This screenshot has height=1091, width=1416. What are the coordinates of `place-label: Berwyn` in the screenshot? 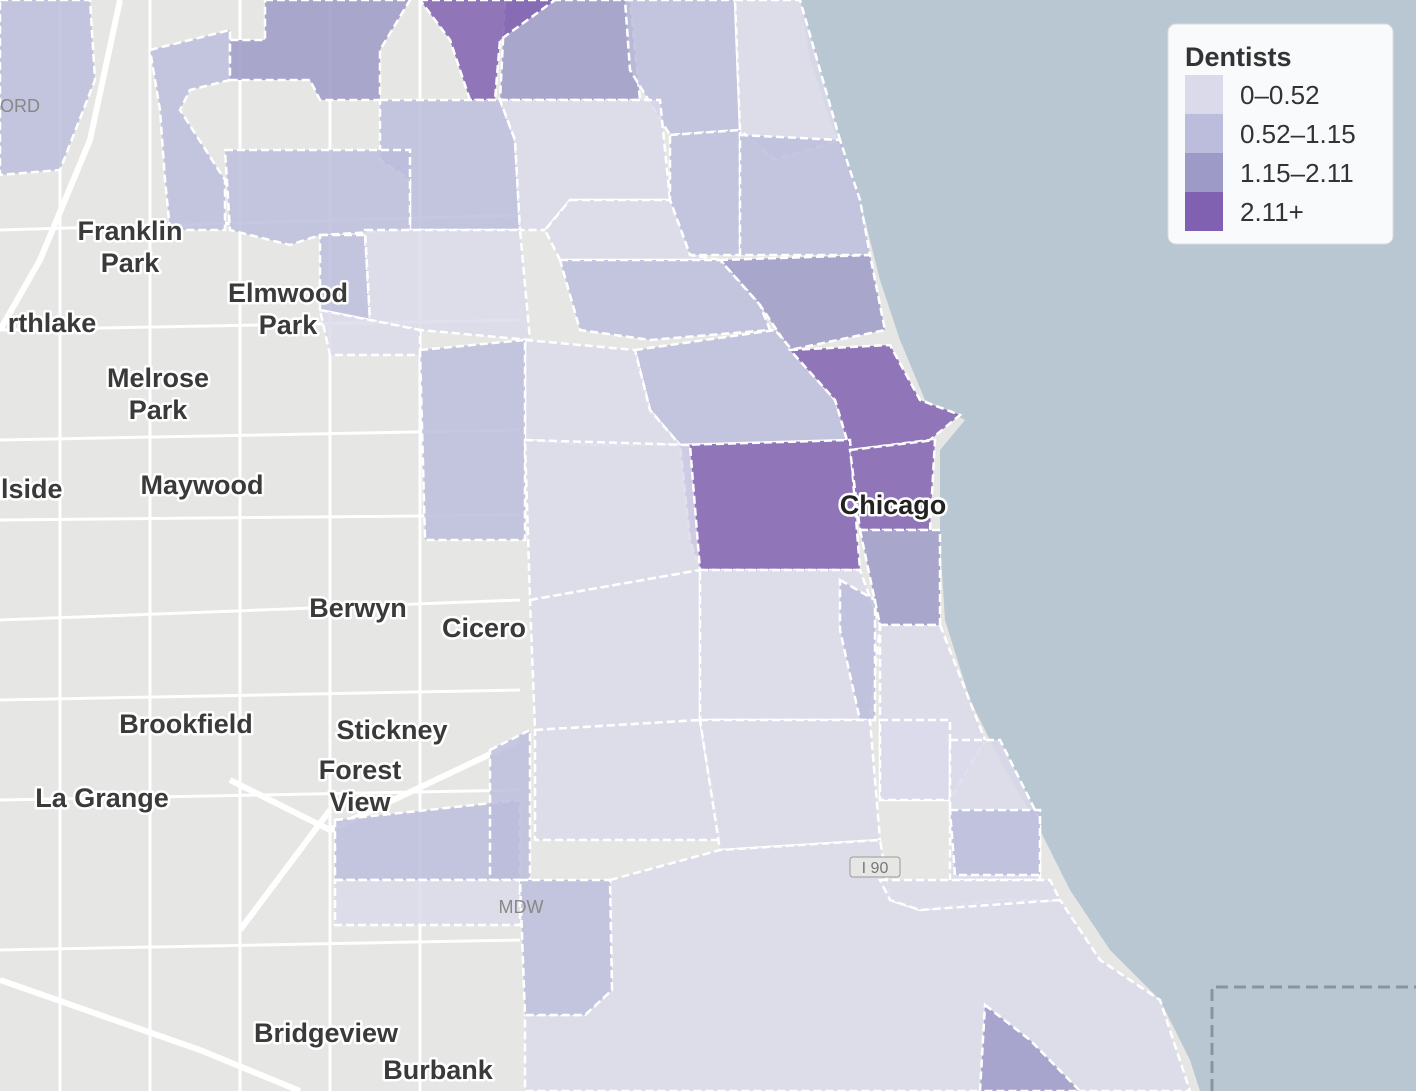 It's located at (358, 608).